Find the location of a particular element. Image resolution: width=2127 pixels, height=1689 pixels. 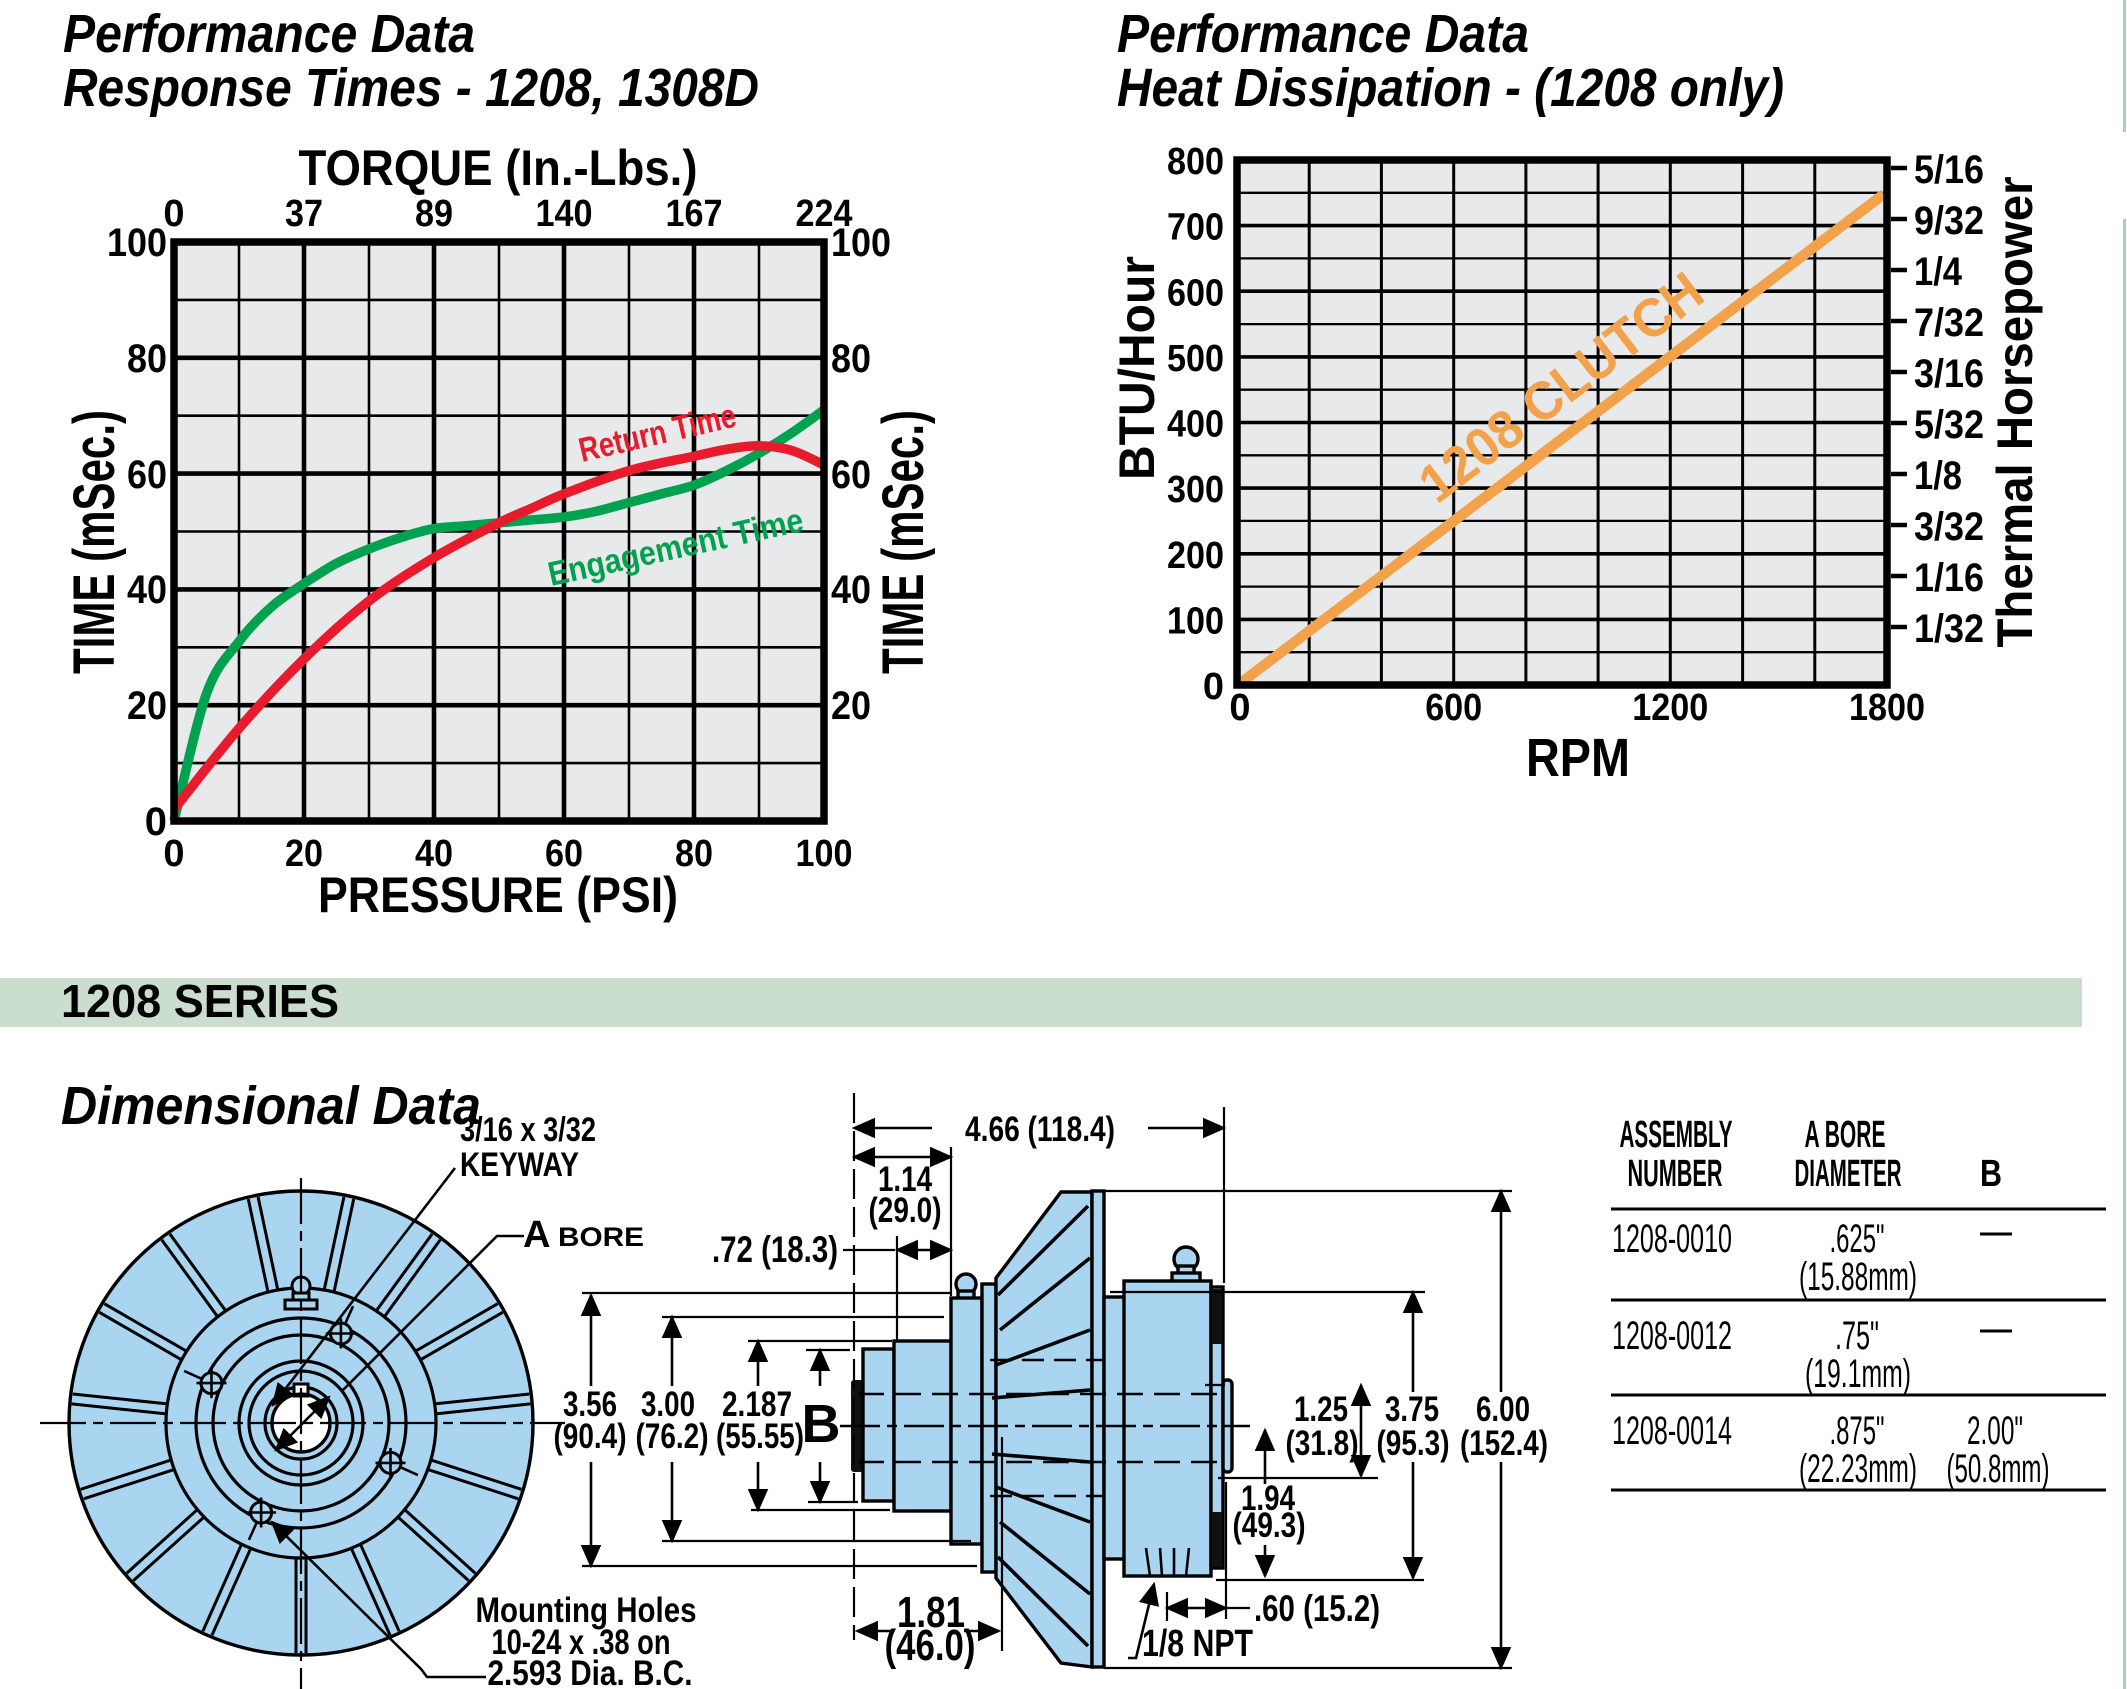

svg-text: 300 is located at coordinates (1195, 490).